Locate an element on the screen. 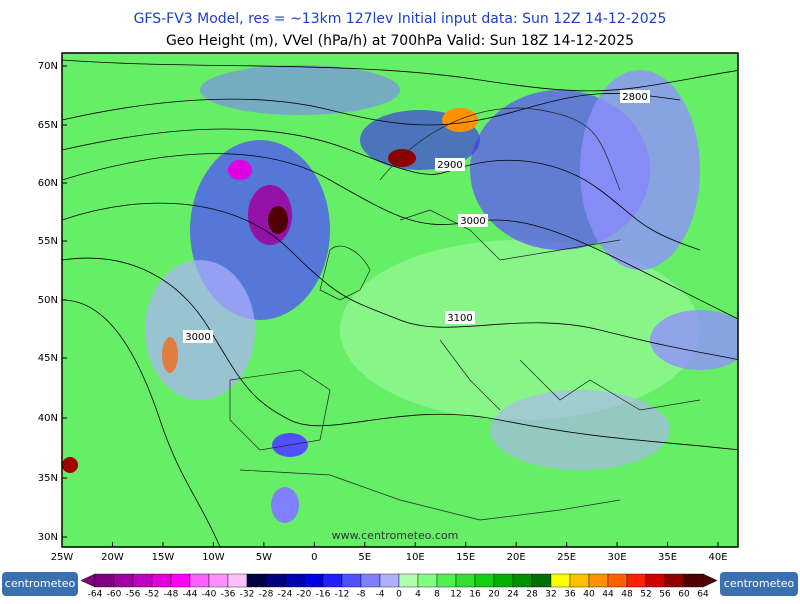  colorbar-label: 0 is located at coordinates (399, 595).